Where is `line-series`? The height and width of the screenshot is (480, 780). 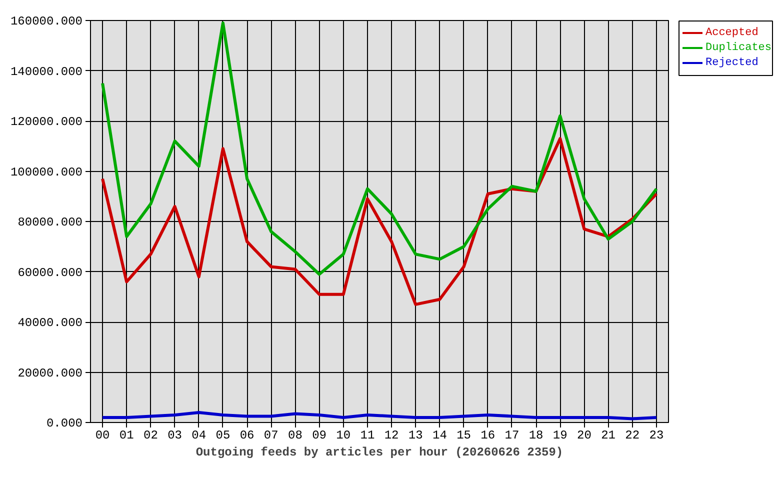
line-series is located at coordinates (379, 415).